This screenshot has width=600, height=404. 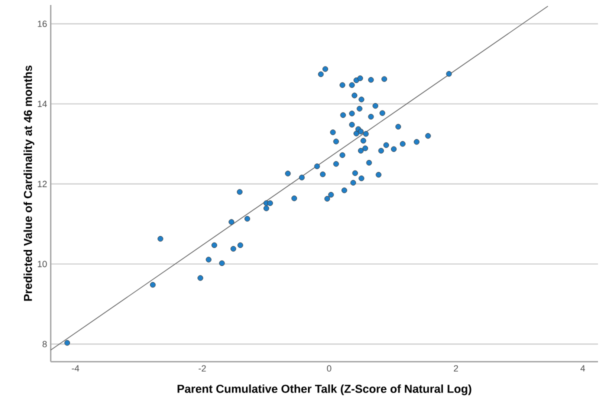 What do you see at coordinates (42, 103) in the screenshot?
I see `y-tick-label: 14` at bounding box center [42, 103].